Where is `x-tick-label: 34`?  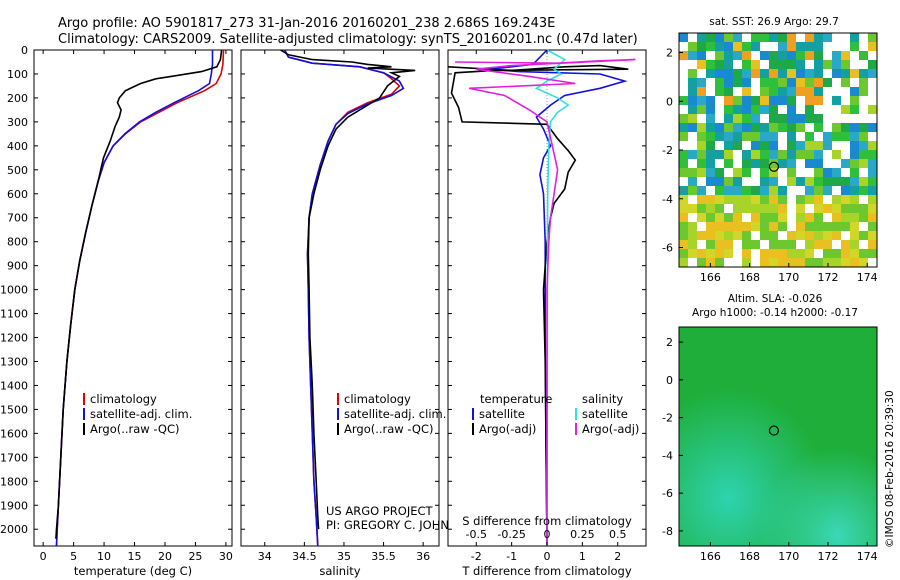
x-tick-label: 34 is located at coordinates (265, 556).